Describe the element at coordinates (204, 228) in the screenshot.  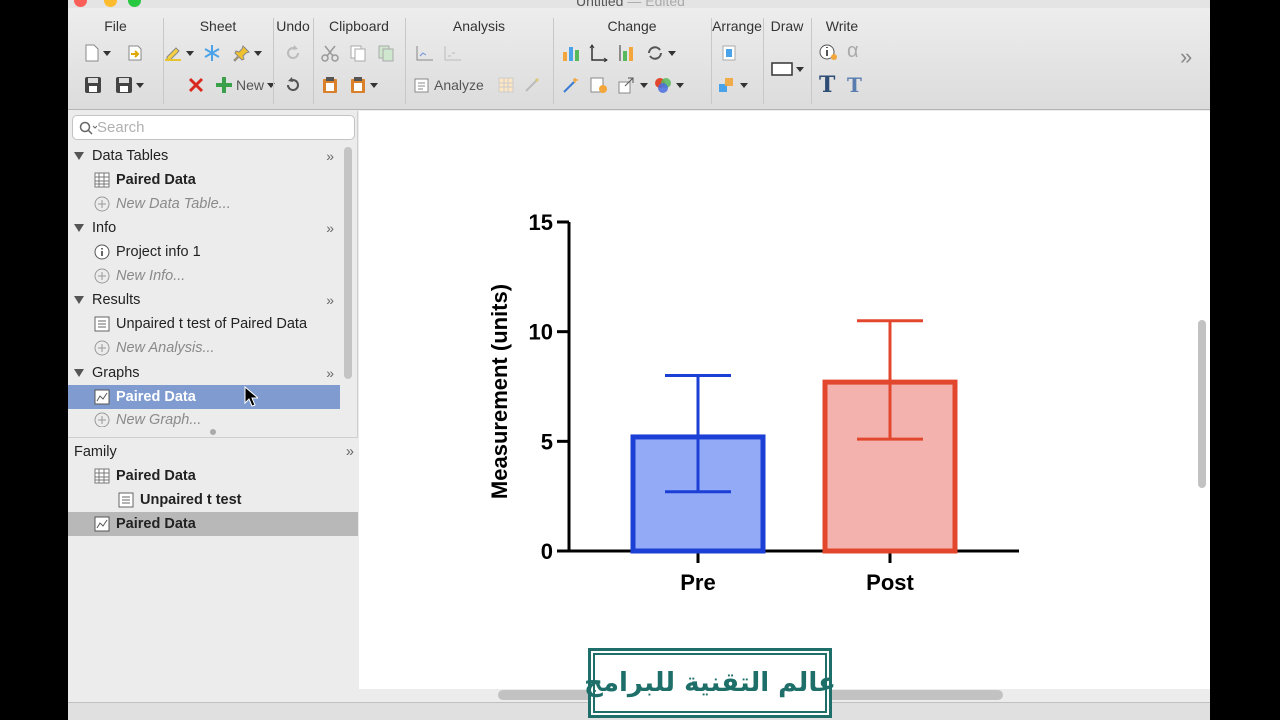
I see `section-info: Info »` at that location.